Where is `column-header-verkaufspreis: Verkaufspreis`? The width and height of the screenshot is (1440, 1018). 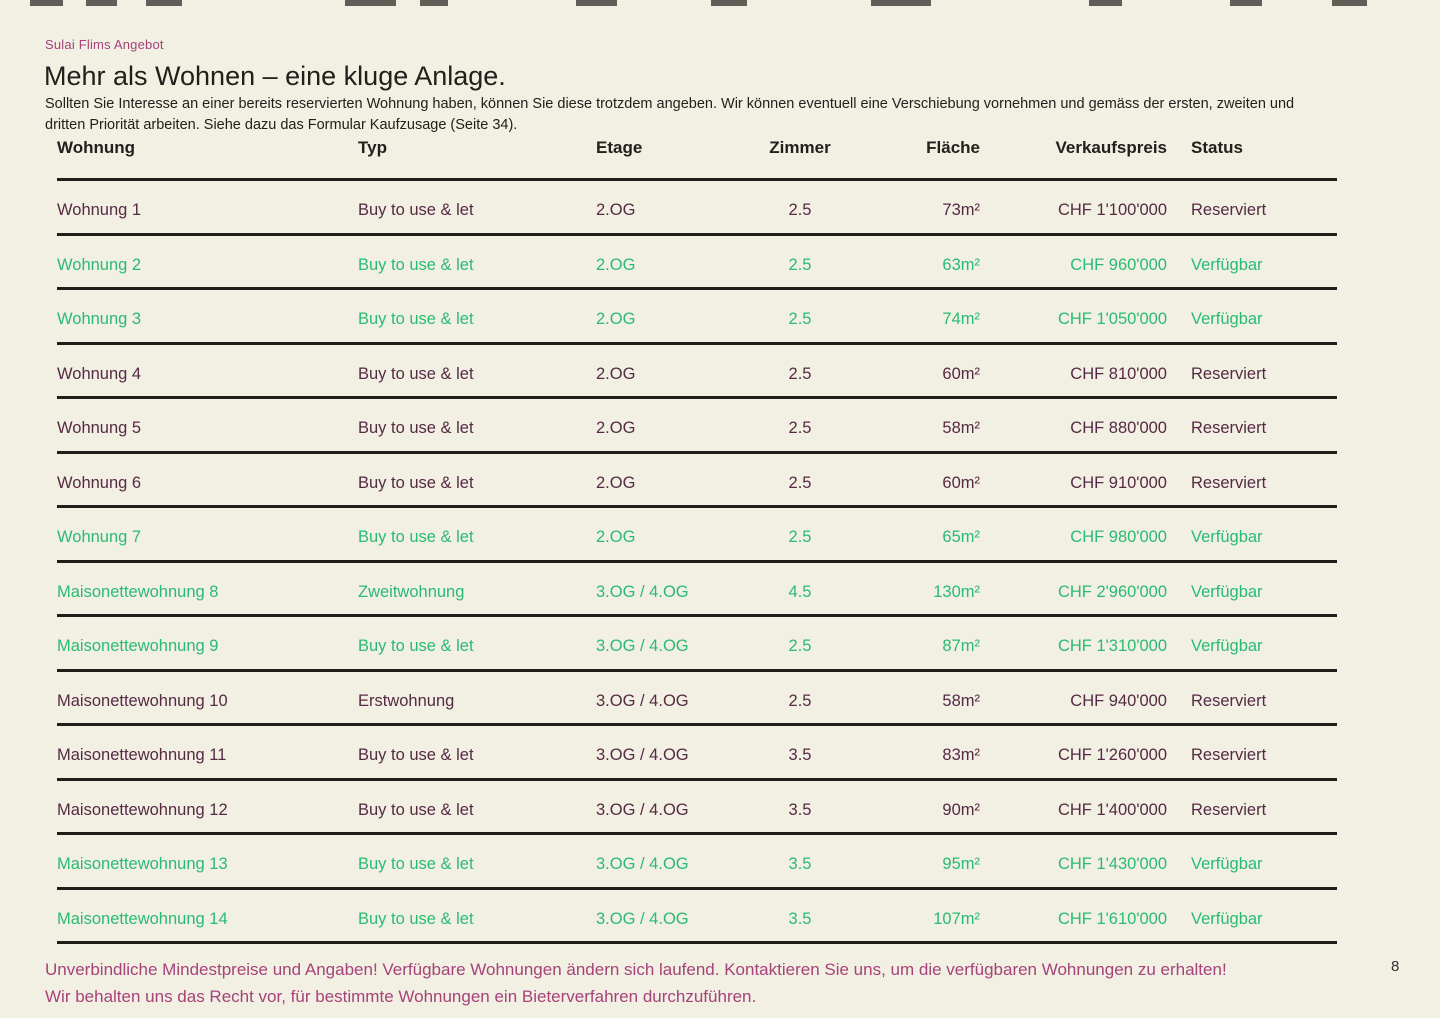 column-header-verkaufspreis: Verkaufspreis is located at coordinates (1111, 147).